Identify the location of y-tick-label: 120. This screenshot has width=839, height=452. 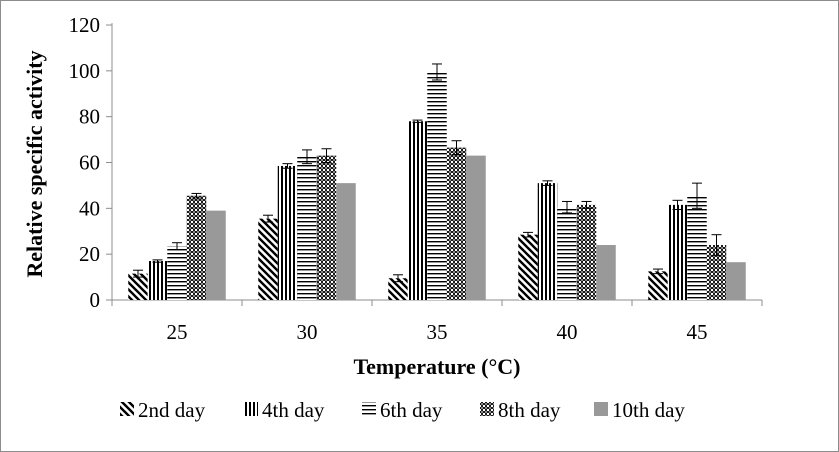
(85, 25).